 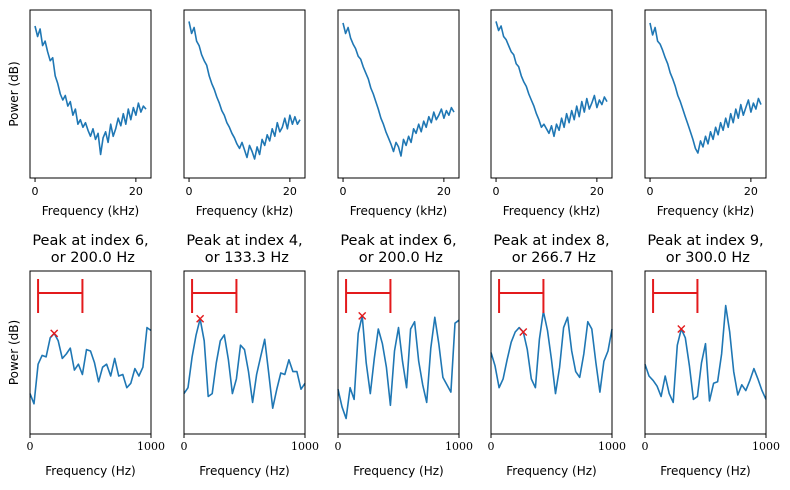 What do you see at coordinates (705, 241) in the screenshot?
I see `panel-title-line: Peak at index 9,` at bounding box center [705, 241].